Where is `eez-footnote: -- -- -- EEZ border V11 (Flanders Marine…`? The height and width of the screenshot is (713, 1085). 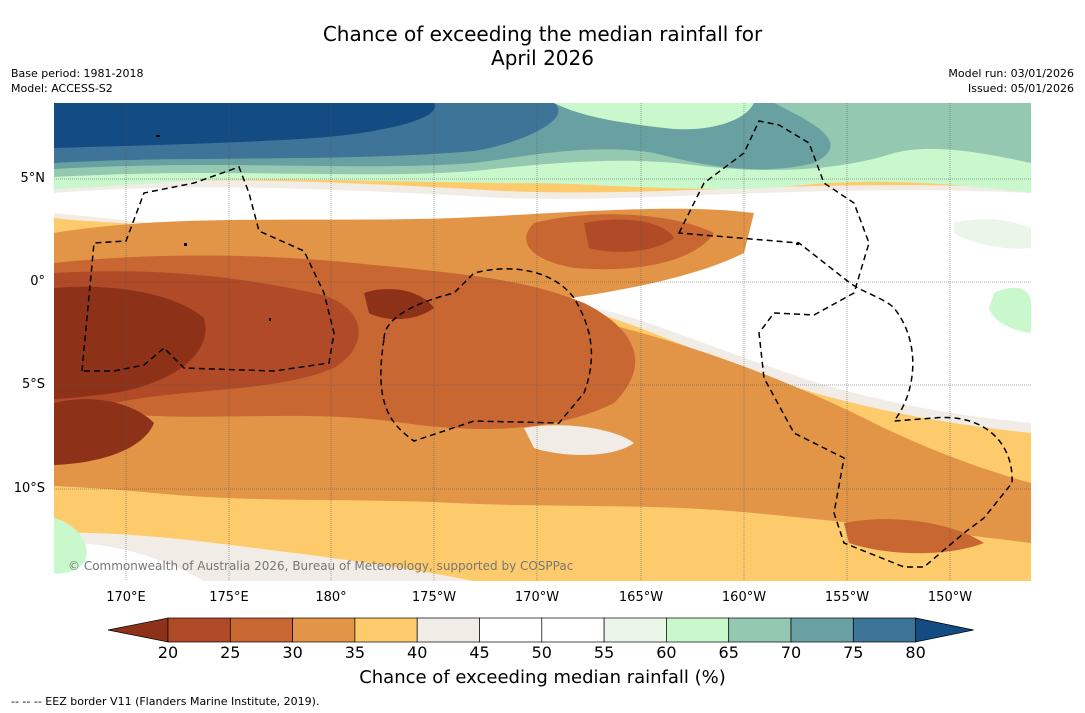
eez-footnote: -- -- -- EEZ border V11 (Flanders Marine… is located at coordinates (165, 701).